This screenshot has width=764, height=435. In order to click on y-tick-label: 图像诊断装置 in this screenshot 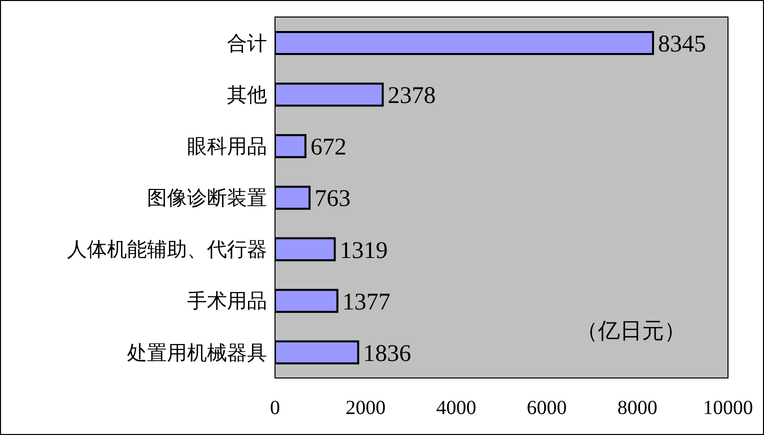, I will do `click(207, 198)`.